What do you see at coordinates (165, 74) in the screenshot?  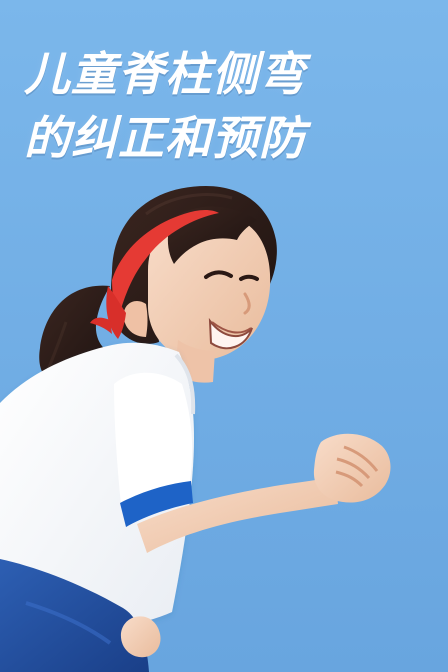 I see `title-line-1: 儿童脊柱侧弯` at bounding box center [165, 74].